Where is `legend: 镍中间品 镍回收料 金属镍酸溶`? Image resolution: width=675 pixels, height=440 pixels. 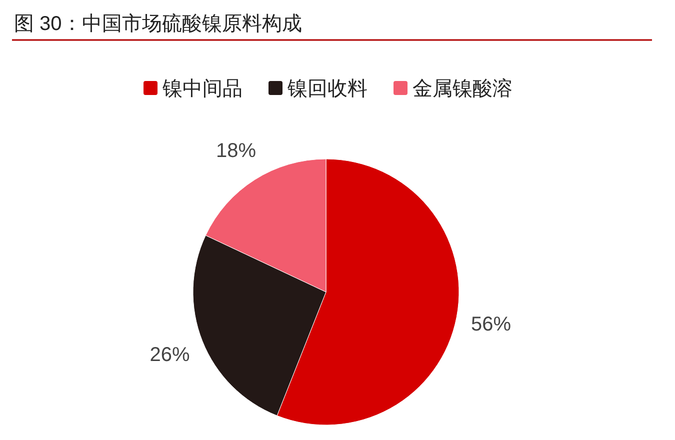
legend: 镍中间品 镍回收料 金属镍酸溶 is located at coordinates (328, 89).